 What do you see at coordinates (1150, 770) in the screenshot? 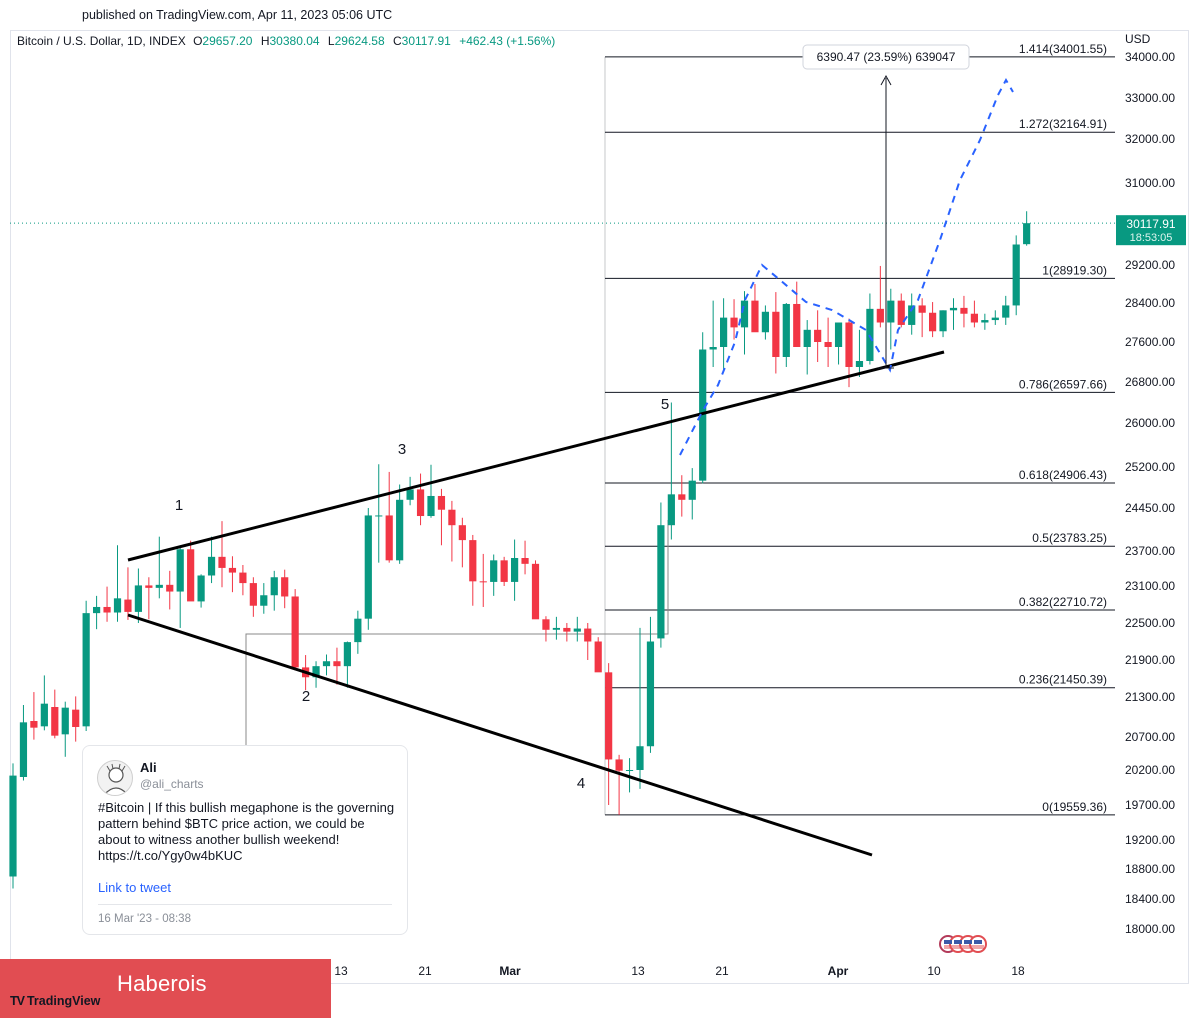
I see `price-tick: 20200.00` at bounding box center [1150, 770].